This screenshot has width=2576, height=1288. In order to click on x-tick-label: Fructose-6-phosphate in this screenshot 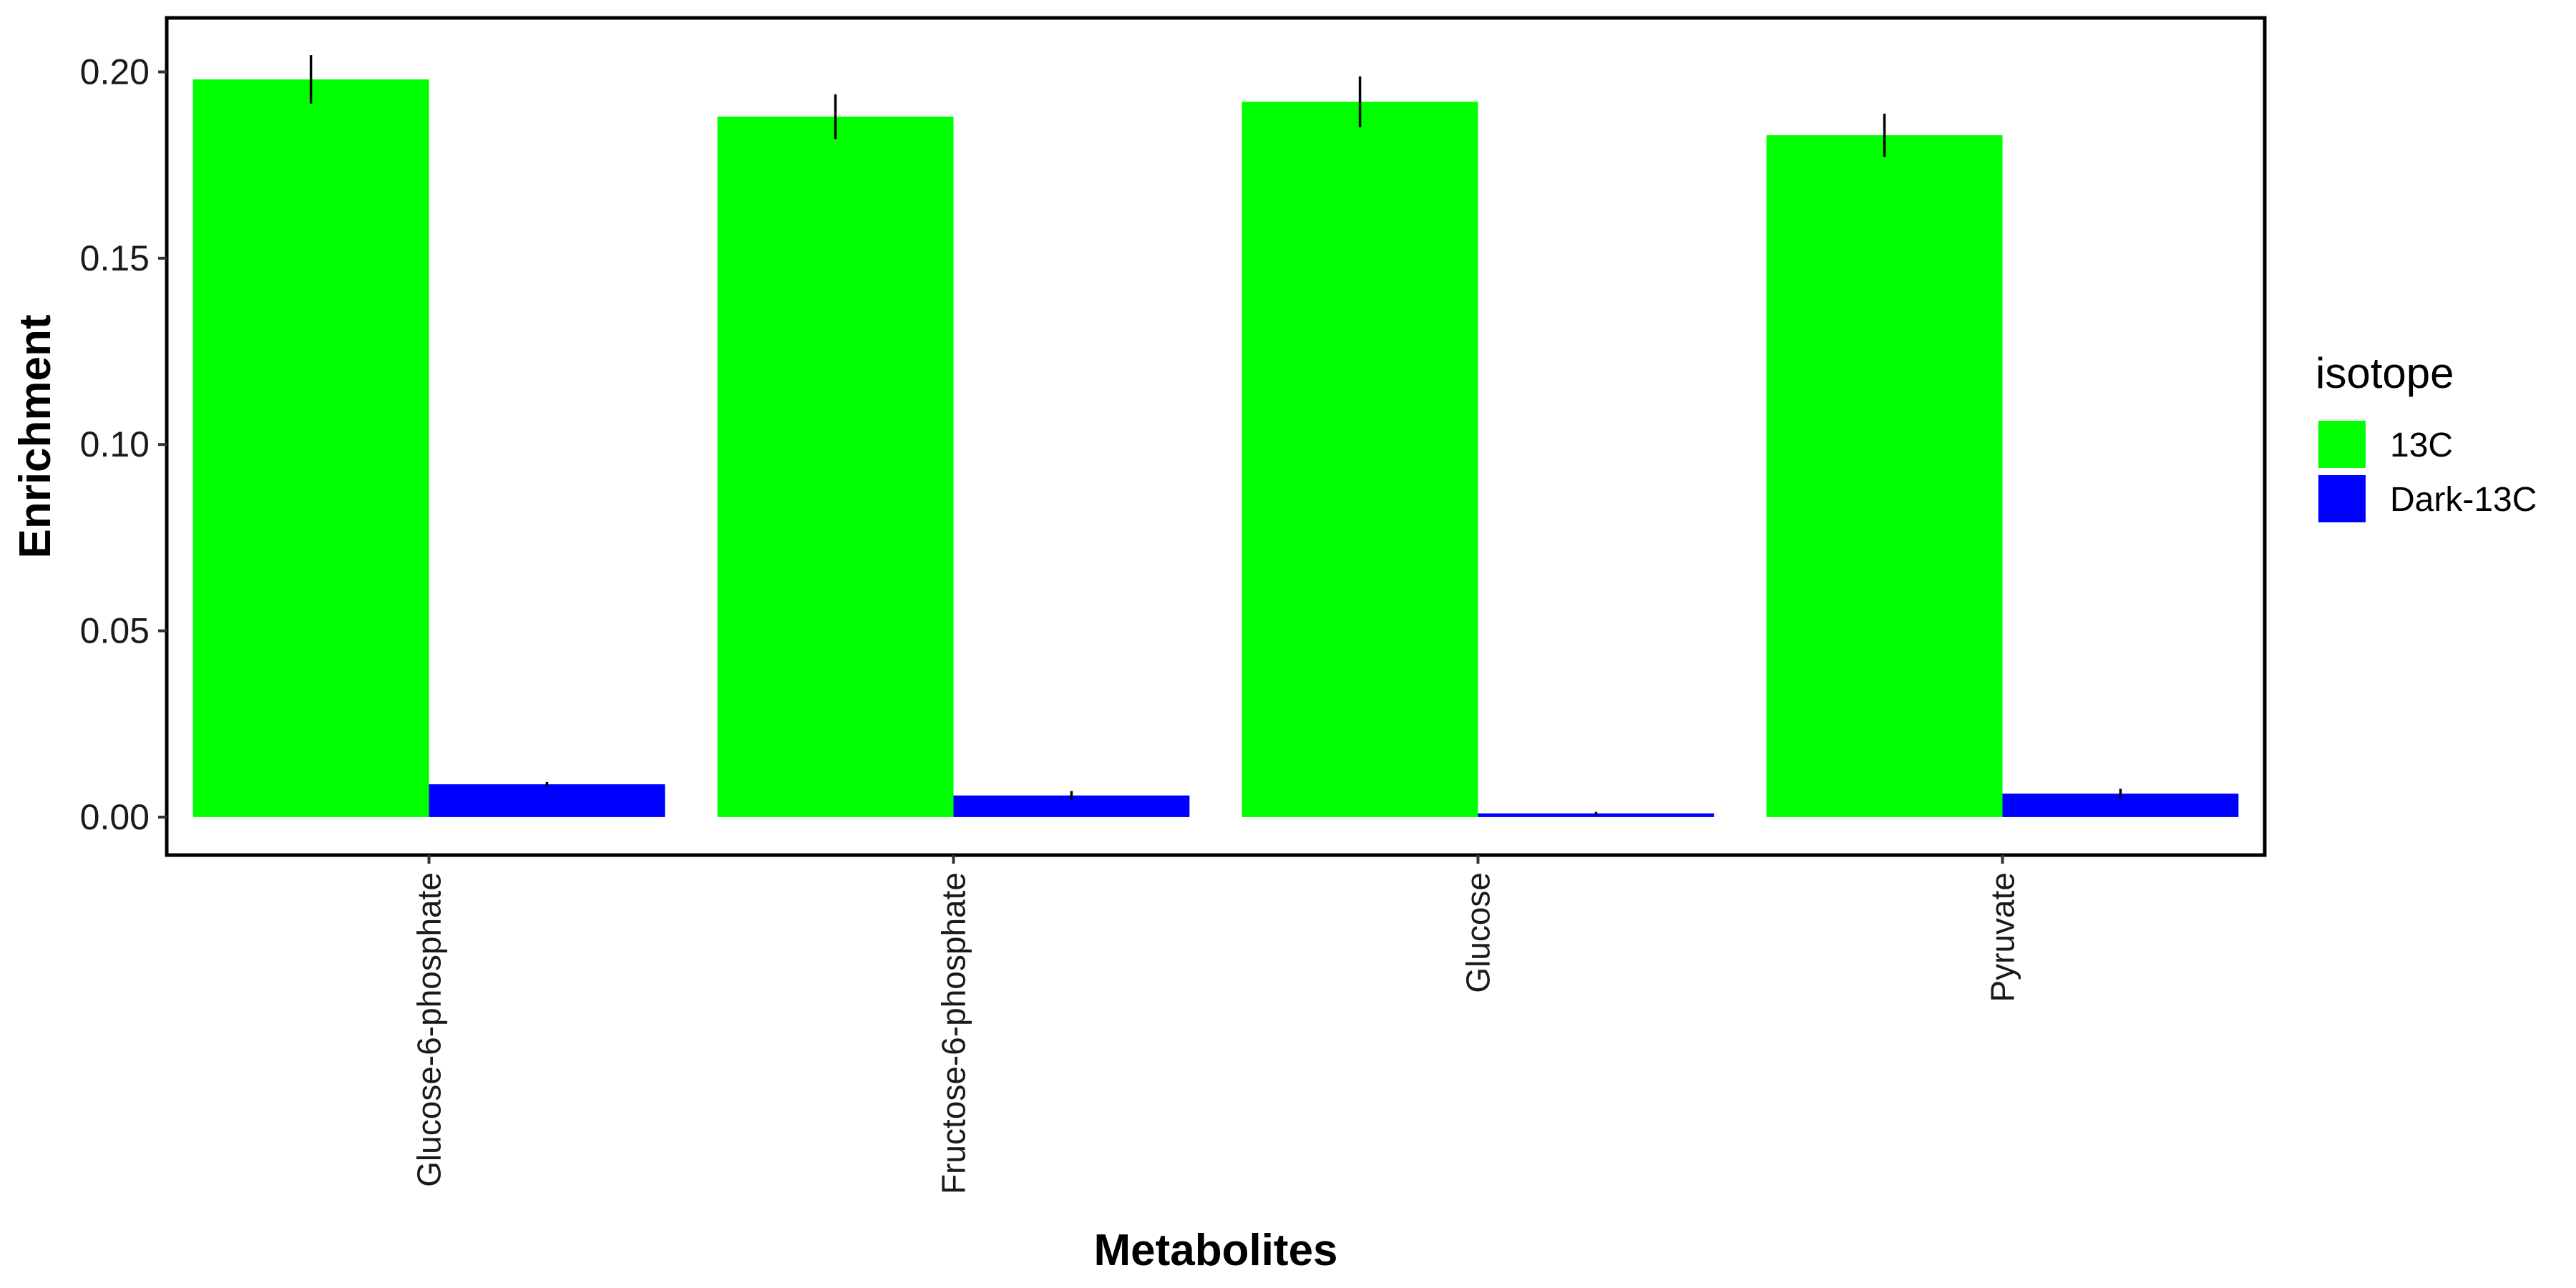, I will do `click(953, 1033)`.